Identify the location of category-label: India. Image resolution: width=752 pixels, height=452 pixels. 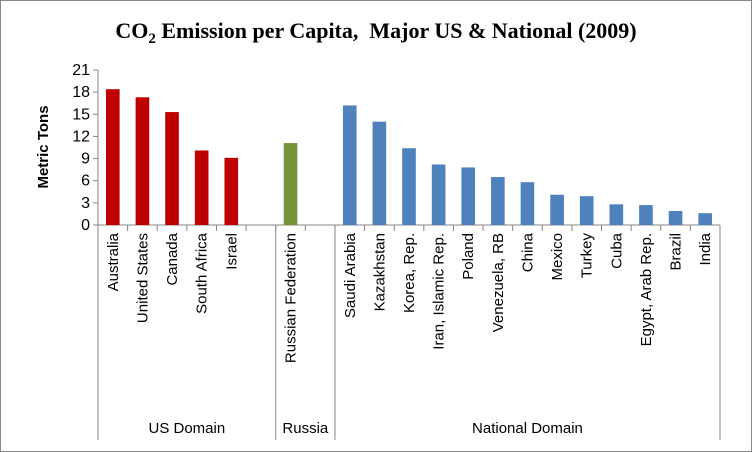
(705, 248).